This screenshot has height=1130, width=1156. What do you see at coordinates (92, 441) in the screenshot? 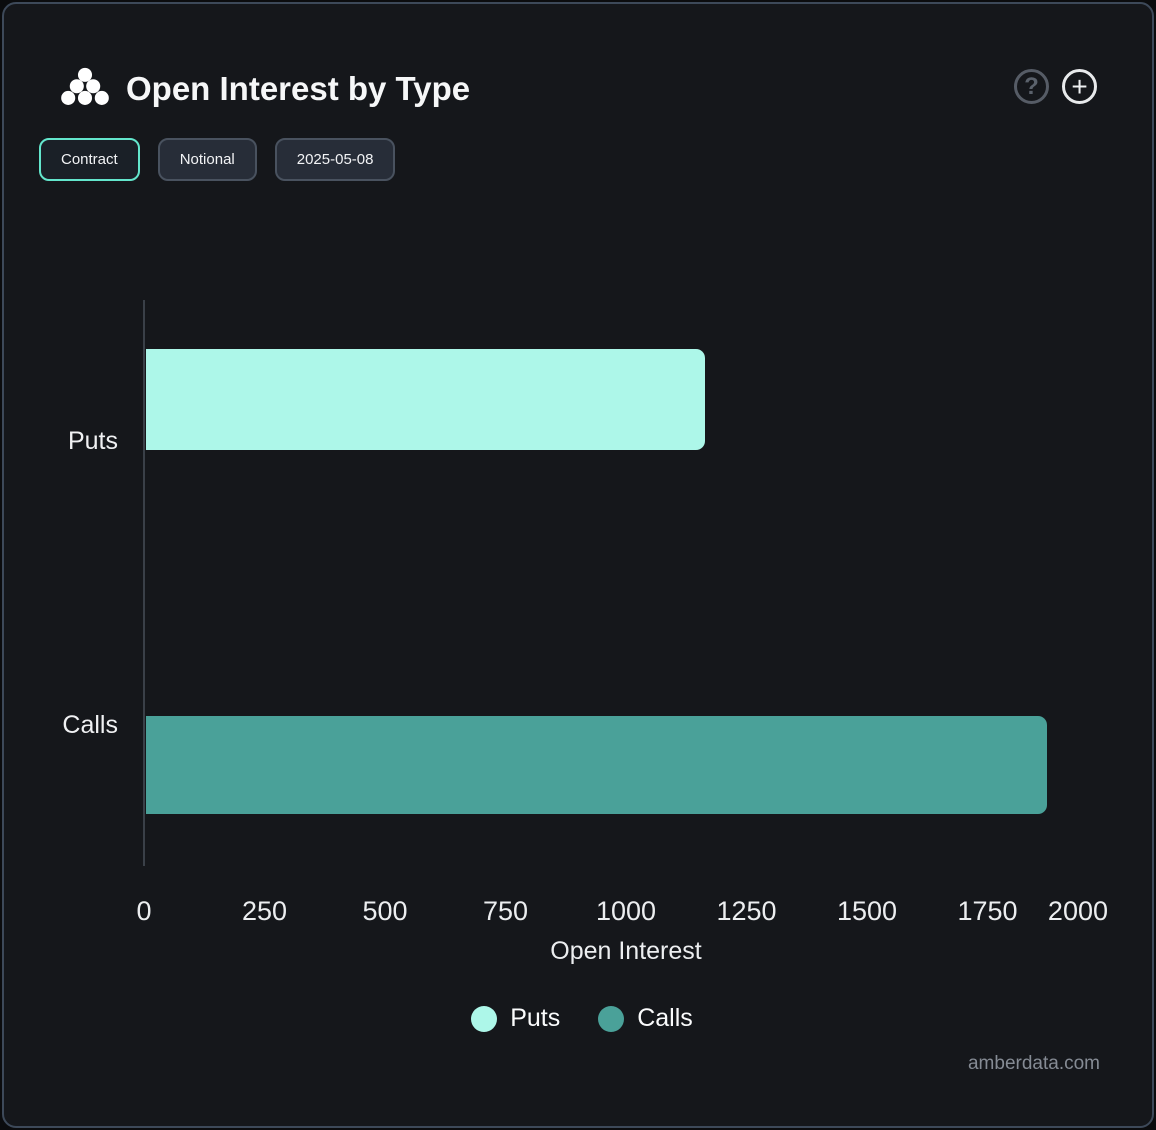
I see `y-axis-label-puts: Puts` at bounding box center [92, 441].